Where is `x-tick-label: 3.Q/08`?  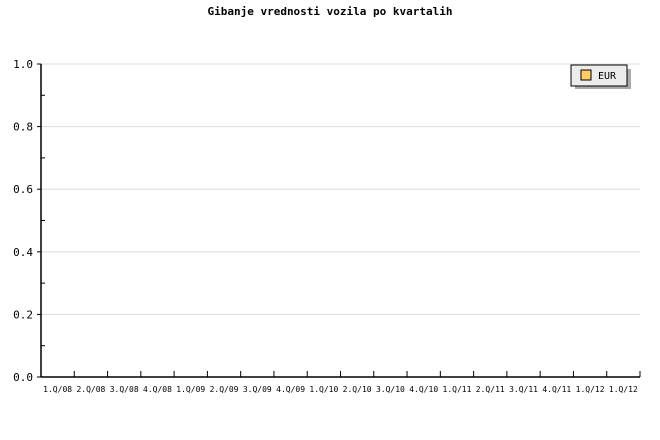 x-tick-label: 3.Q/08 is located at coordinates (124, 389).